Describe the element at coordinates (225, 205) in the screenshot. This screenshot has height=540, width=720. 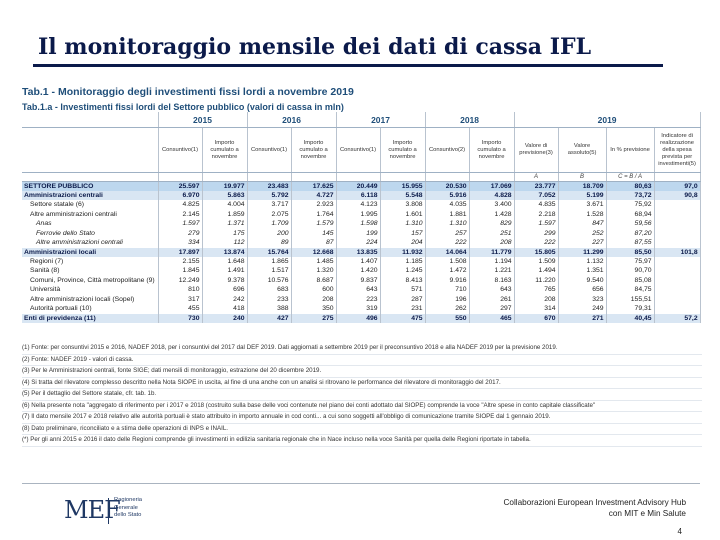
I see `table-cell: 4.004` at that location.